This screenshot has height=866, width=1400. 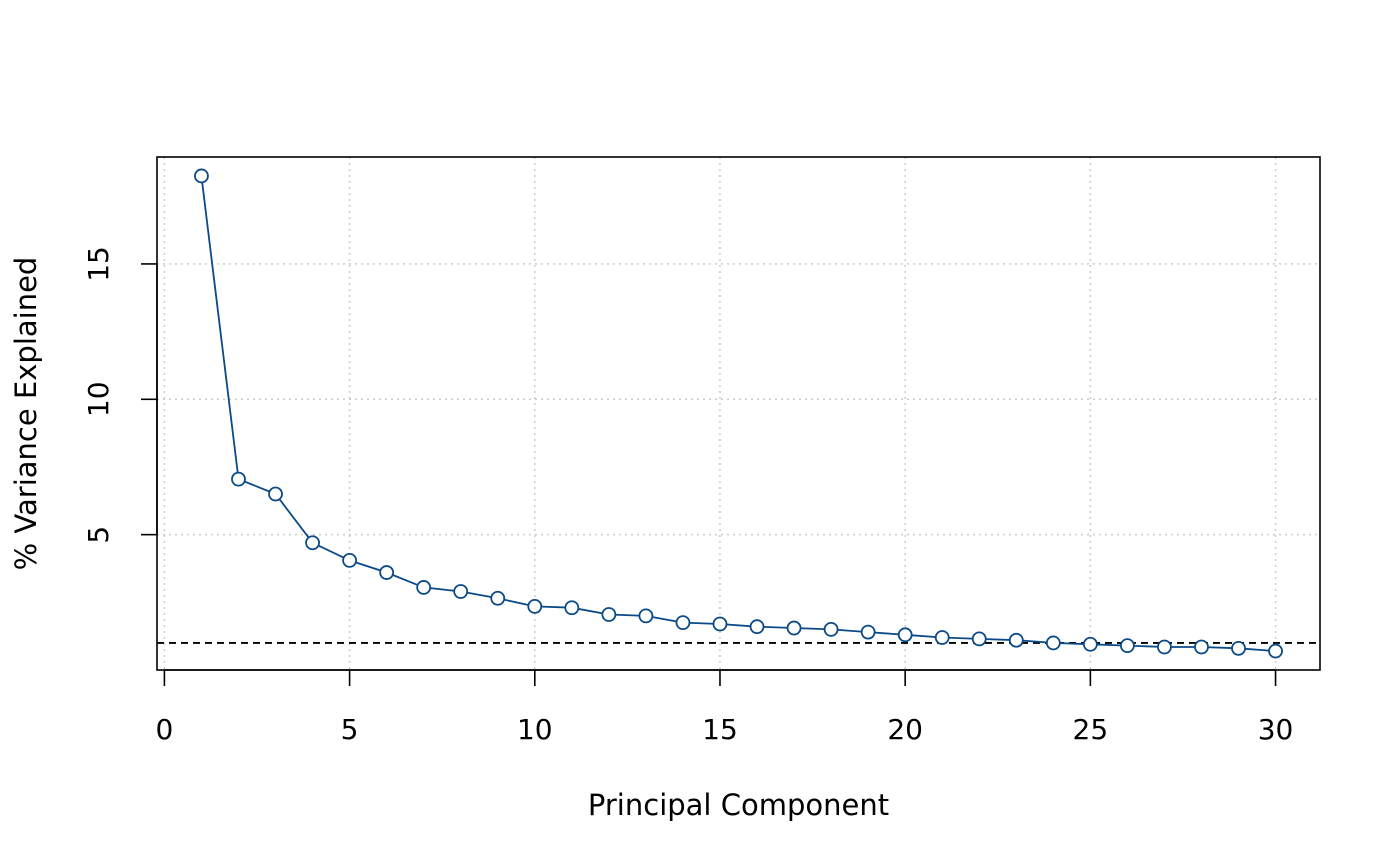 What do you see at coordinates (905, 729) in the screenshot?
I see `x-tick-label: 20` at bounding box center [905, 729].